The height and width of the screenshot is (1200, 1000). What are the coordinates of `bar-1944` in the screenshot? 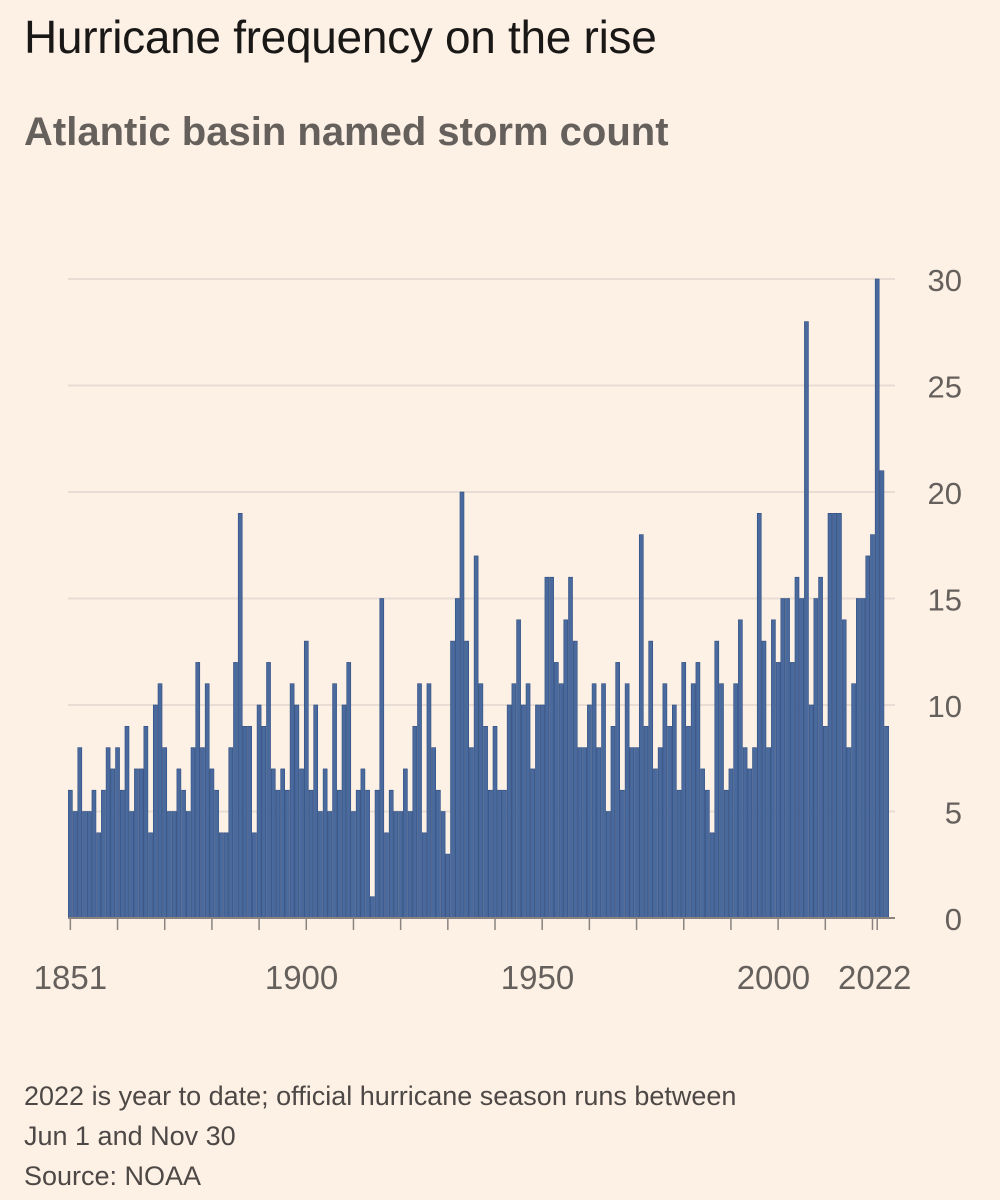 It's located at (509, 811).